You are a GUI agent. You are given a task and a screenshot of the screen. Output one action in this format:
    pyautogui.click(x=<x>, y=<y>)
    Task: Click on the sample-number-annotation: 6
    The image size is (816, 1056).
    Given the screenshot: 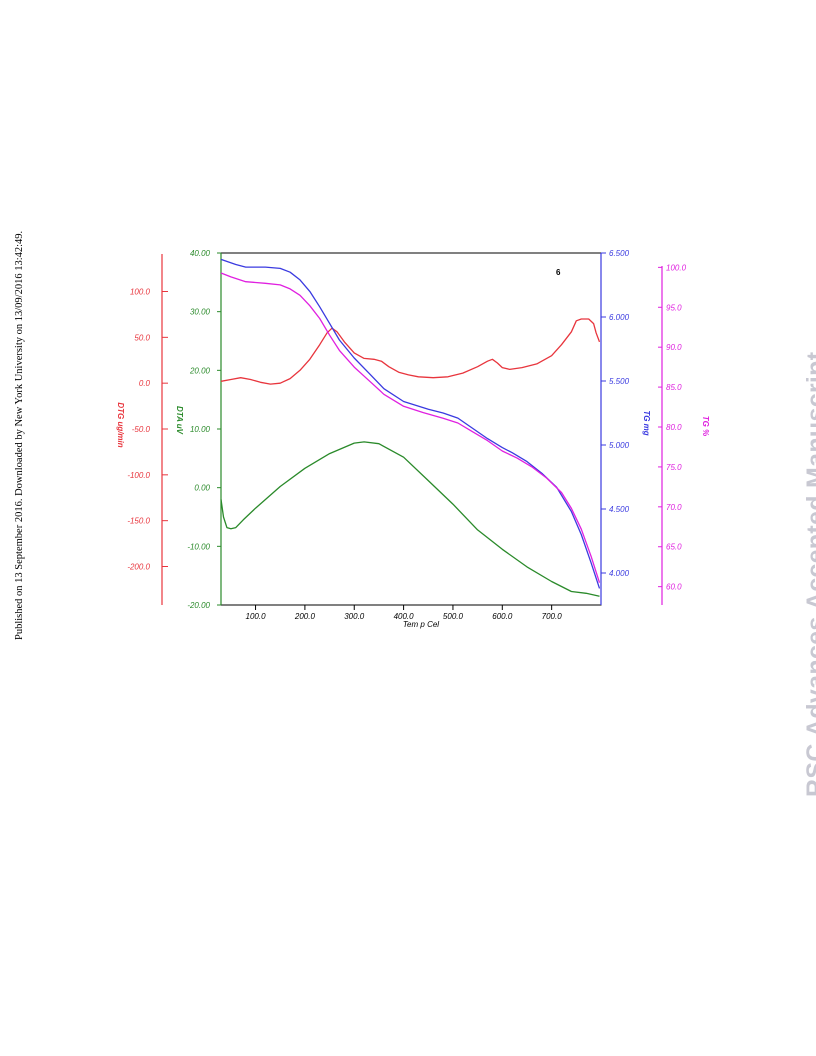 What is the action you would take?
    pyautogui.click(x=558, y=272)
    